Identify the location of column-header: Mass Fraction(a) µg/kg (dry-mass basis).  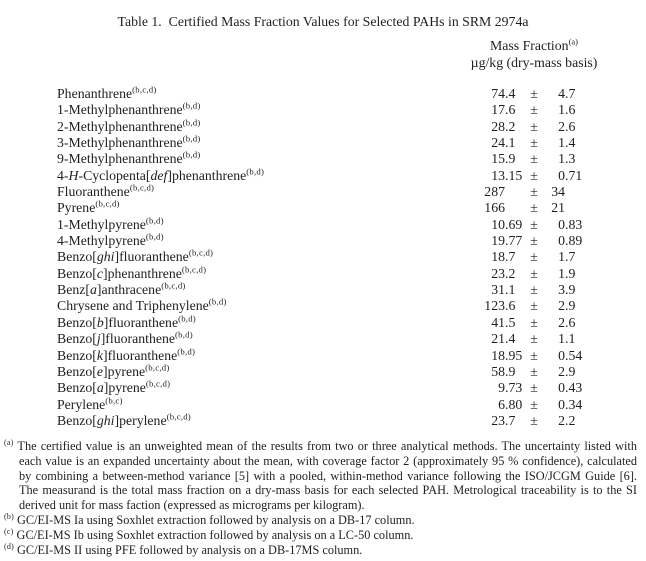
(534, 54).